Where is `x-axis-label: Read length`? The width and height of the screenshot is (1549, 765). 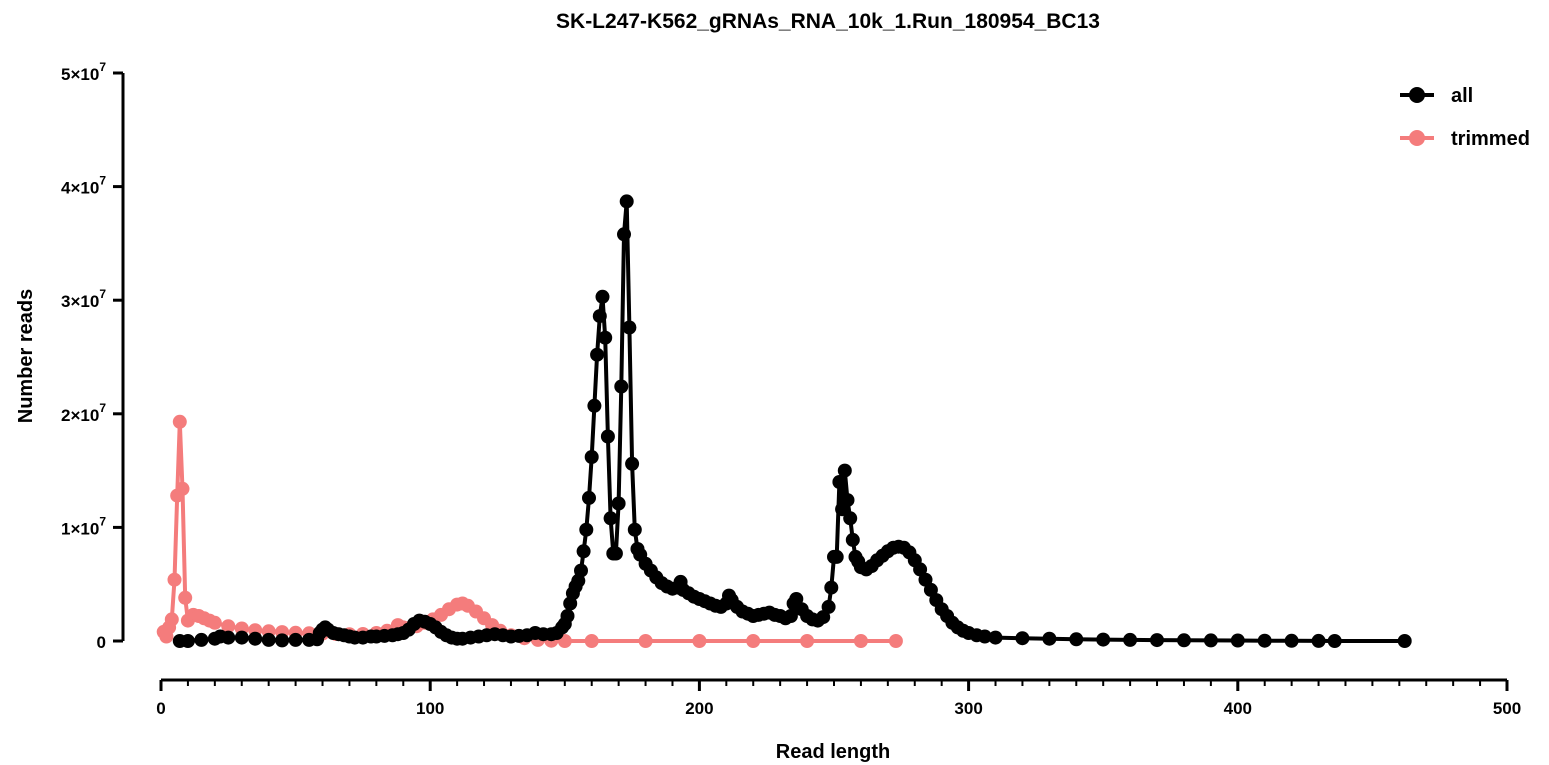 x-axis-label: Read length is located at coordinates (833, 752).